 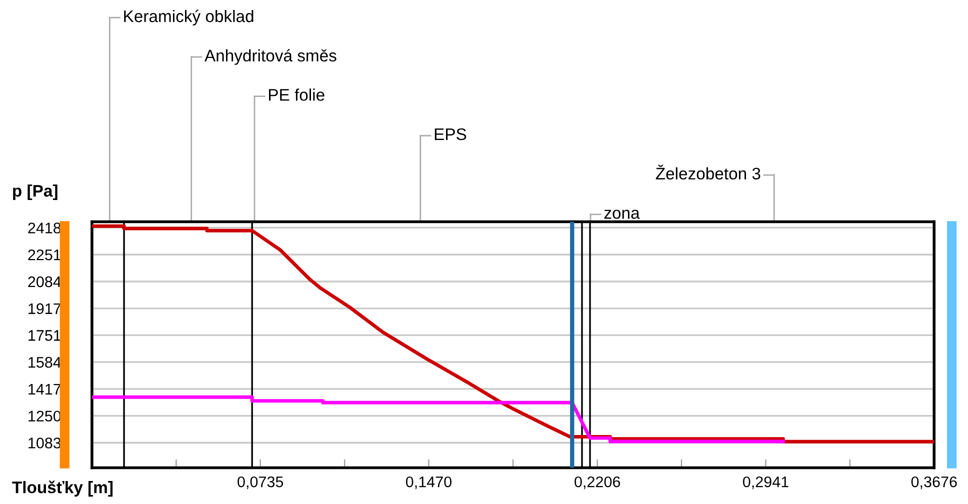 I want to click on y-tick-label: 2251, so click(x=44, y=254).